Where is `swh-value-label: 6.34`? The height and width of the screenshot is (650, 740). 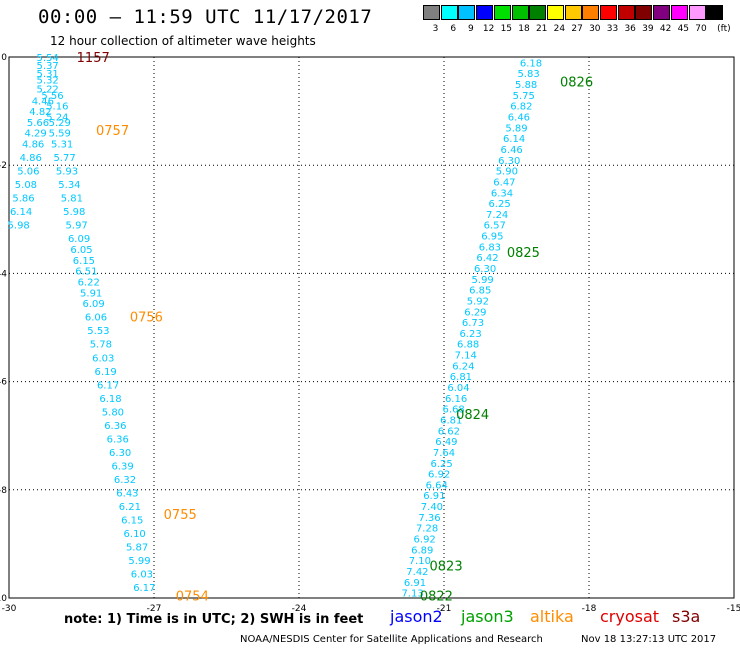 swh-value-label: 6.34 is located at coordinates (502, 193).